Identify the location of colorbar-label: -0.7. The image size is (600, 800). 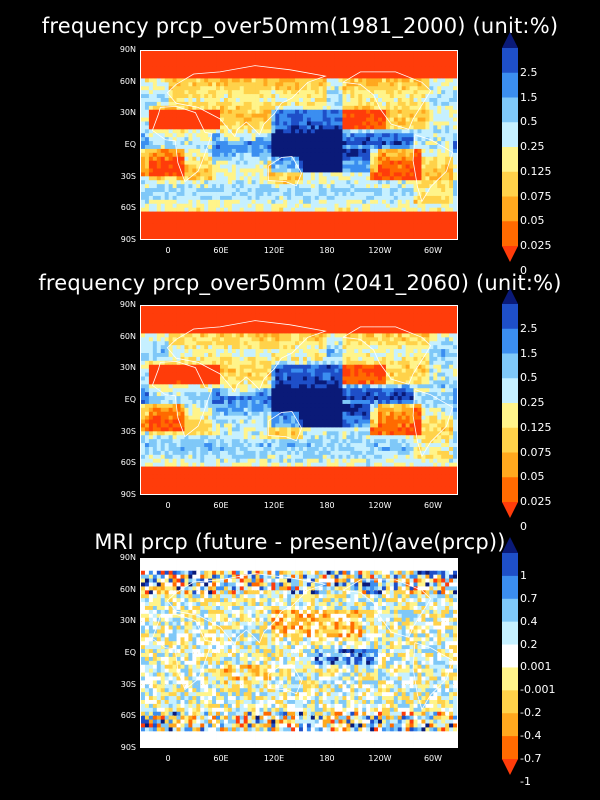
(531, 758).